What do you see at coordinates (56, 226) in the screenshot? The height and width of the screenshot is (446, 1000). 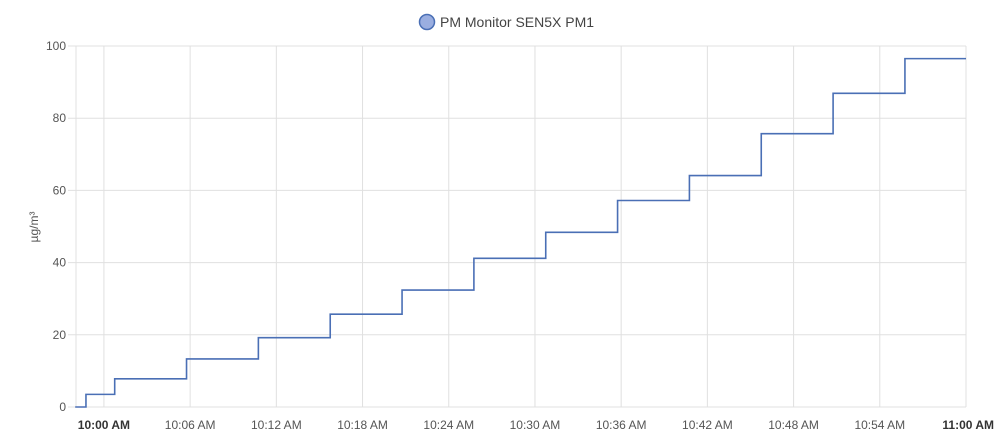 I see `y-axis: 0 20 40 60 80 100` at bounding box center [56, 226].